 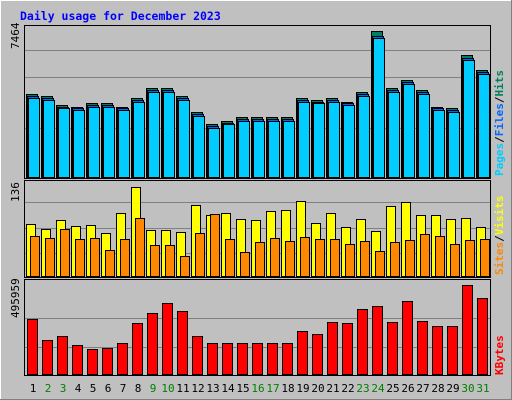 What do you see at coordinates (48, 388) in the screenshot?
I see `day-label-2: 2` at bounding box center [48, 388].